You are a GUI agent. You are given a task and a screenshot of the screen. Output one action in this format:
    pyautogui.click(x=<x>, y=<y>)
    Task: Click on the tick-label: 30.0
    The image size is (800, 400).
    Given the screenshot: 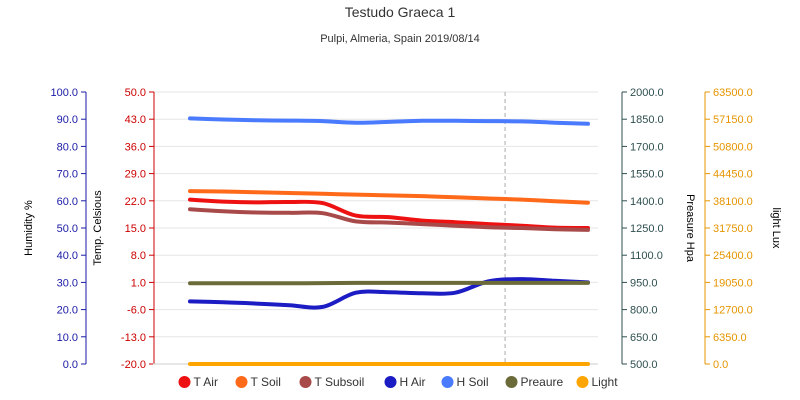 What is the action you would take?
    pyautogui.click(x=67, y=283)
    